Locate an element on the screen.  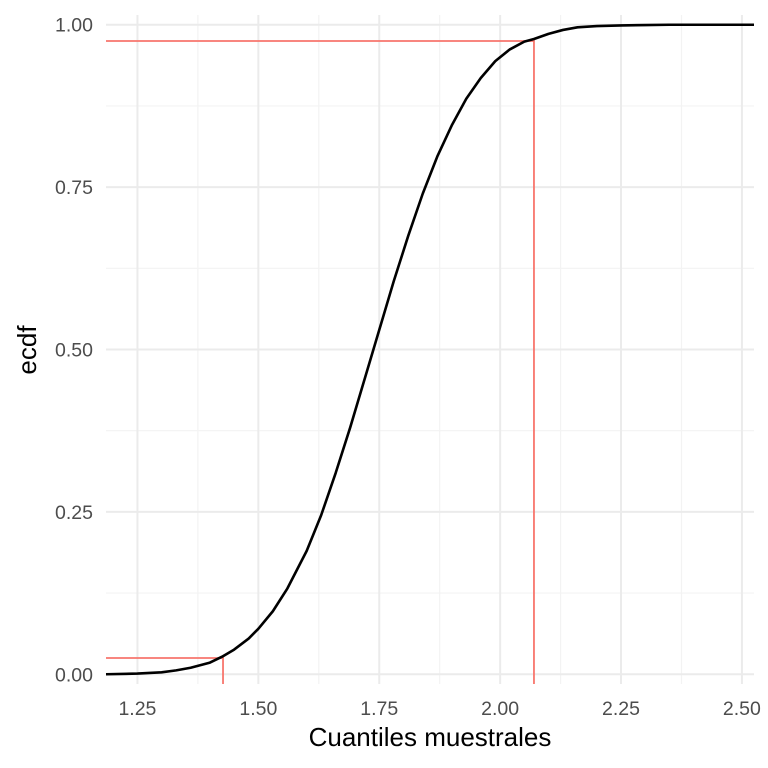
x-tick-label: 2.25 is located at coordinates (621, 709).